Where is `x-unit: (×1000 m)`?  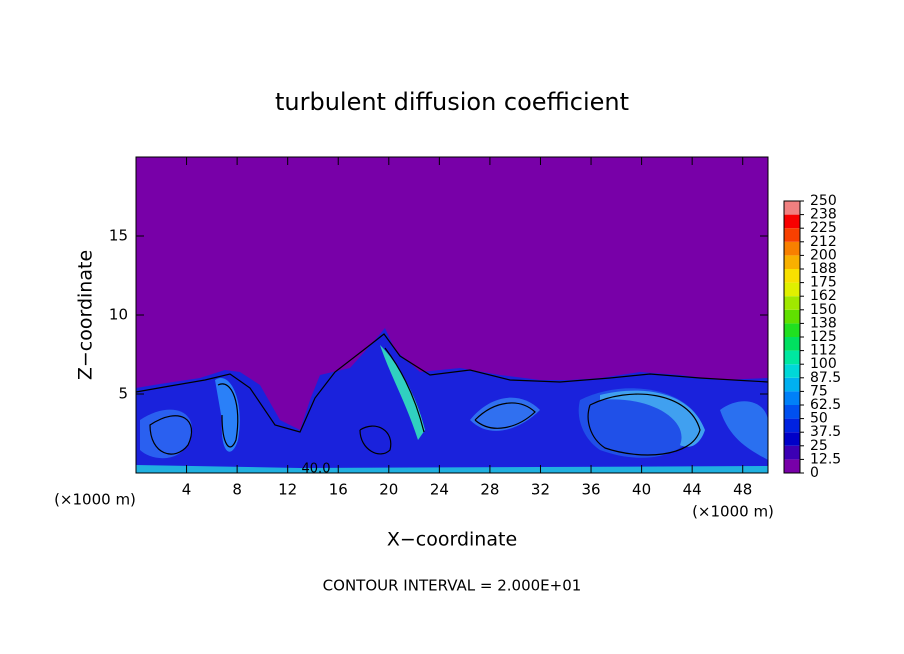
x-unit: (×1000 m) is located at coordinates (733, 512).